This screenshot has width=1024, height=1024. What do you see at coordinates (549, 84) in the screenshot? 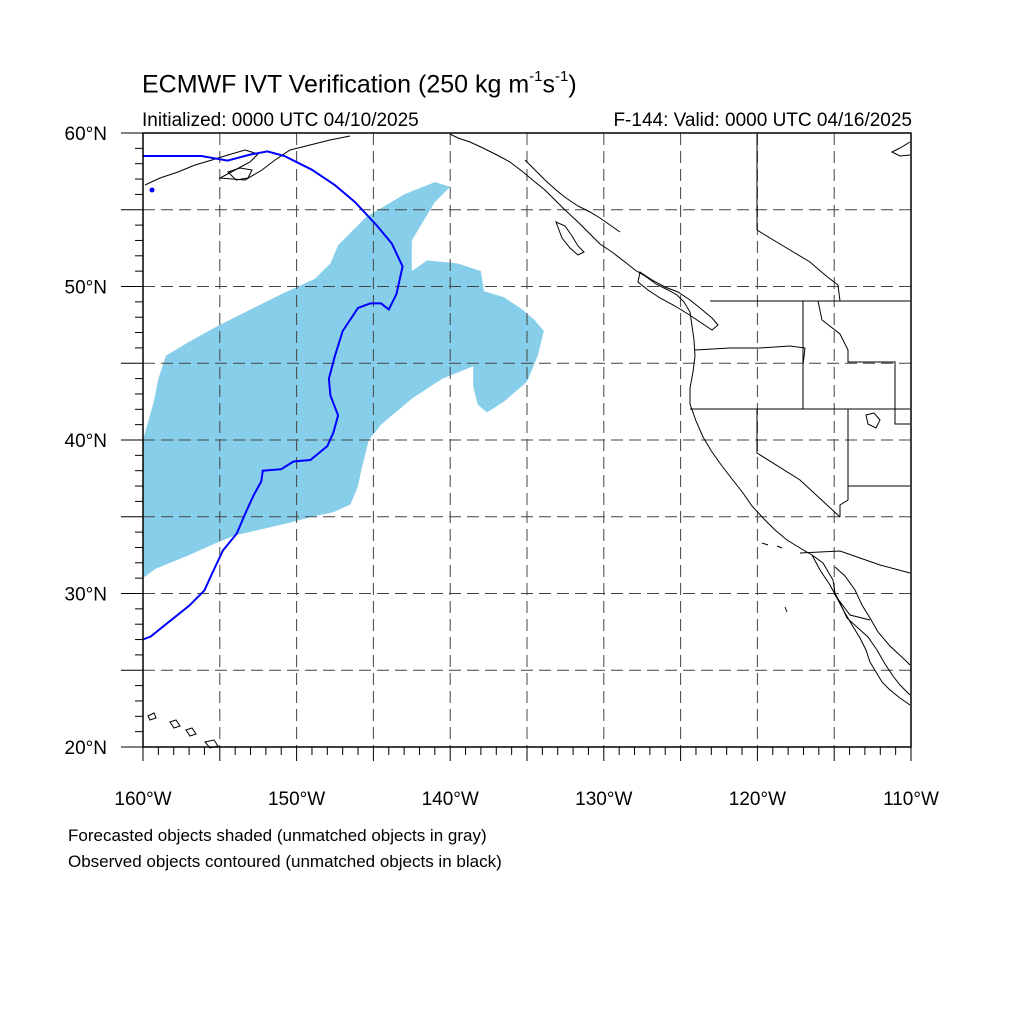
I see `title-mid: s` at bounding box center [549, 84].